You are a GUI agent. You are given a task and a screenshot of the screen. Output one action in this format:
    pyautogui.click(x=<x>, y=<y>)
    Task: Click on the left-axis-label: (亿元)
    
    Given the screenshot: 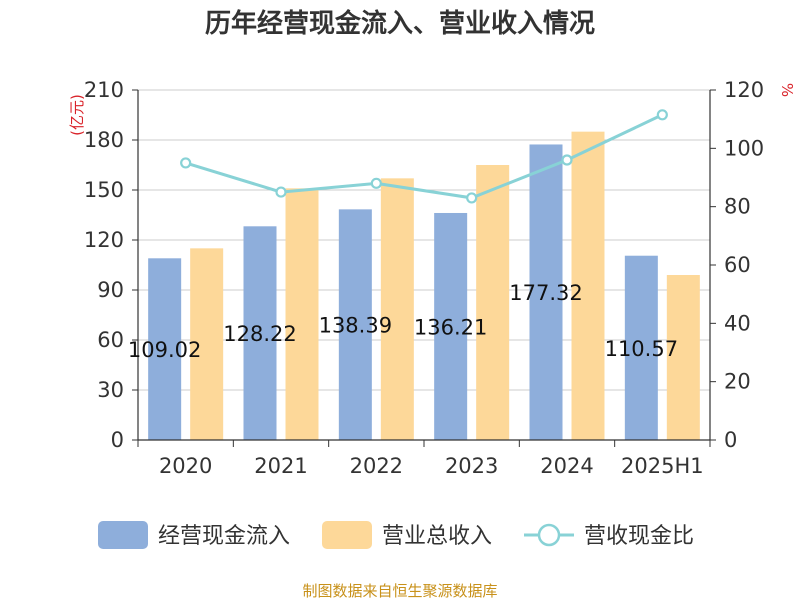 What is the action you would take?
    pyautogui.click(x=77, y=115)
    